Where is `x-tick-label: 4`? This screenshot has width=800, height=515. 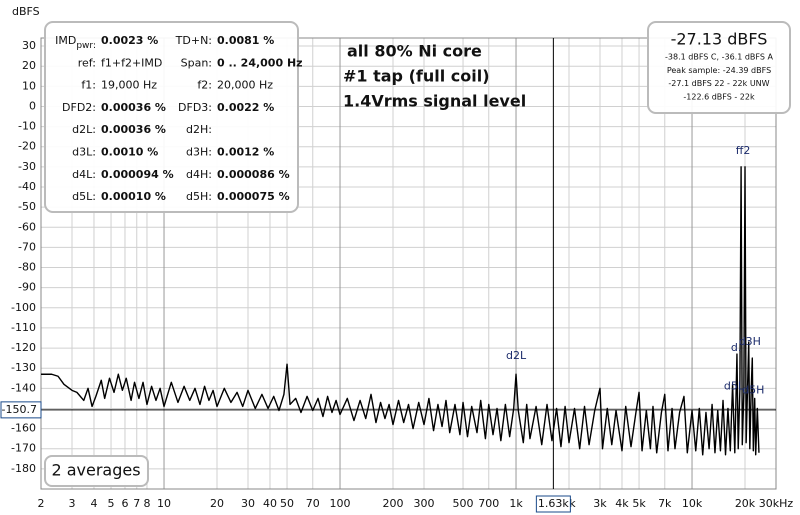
x-tick-label: 4 is located at coordinates (93, 503).